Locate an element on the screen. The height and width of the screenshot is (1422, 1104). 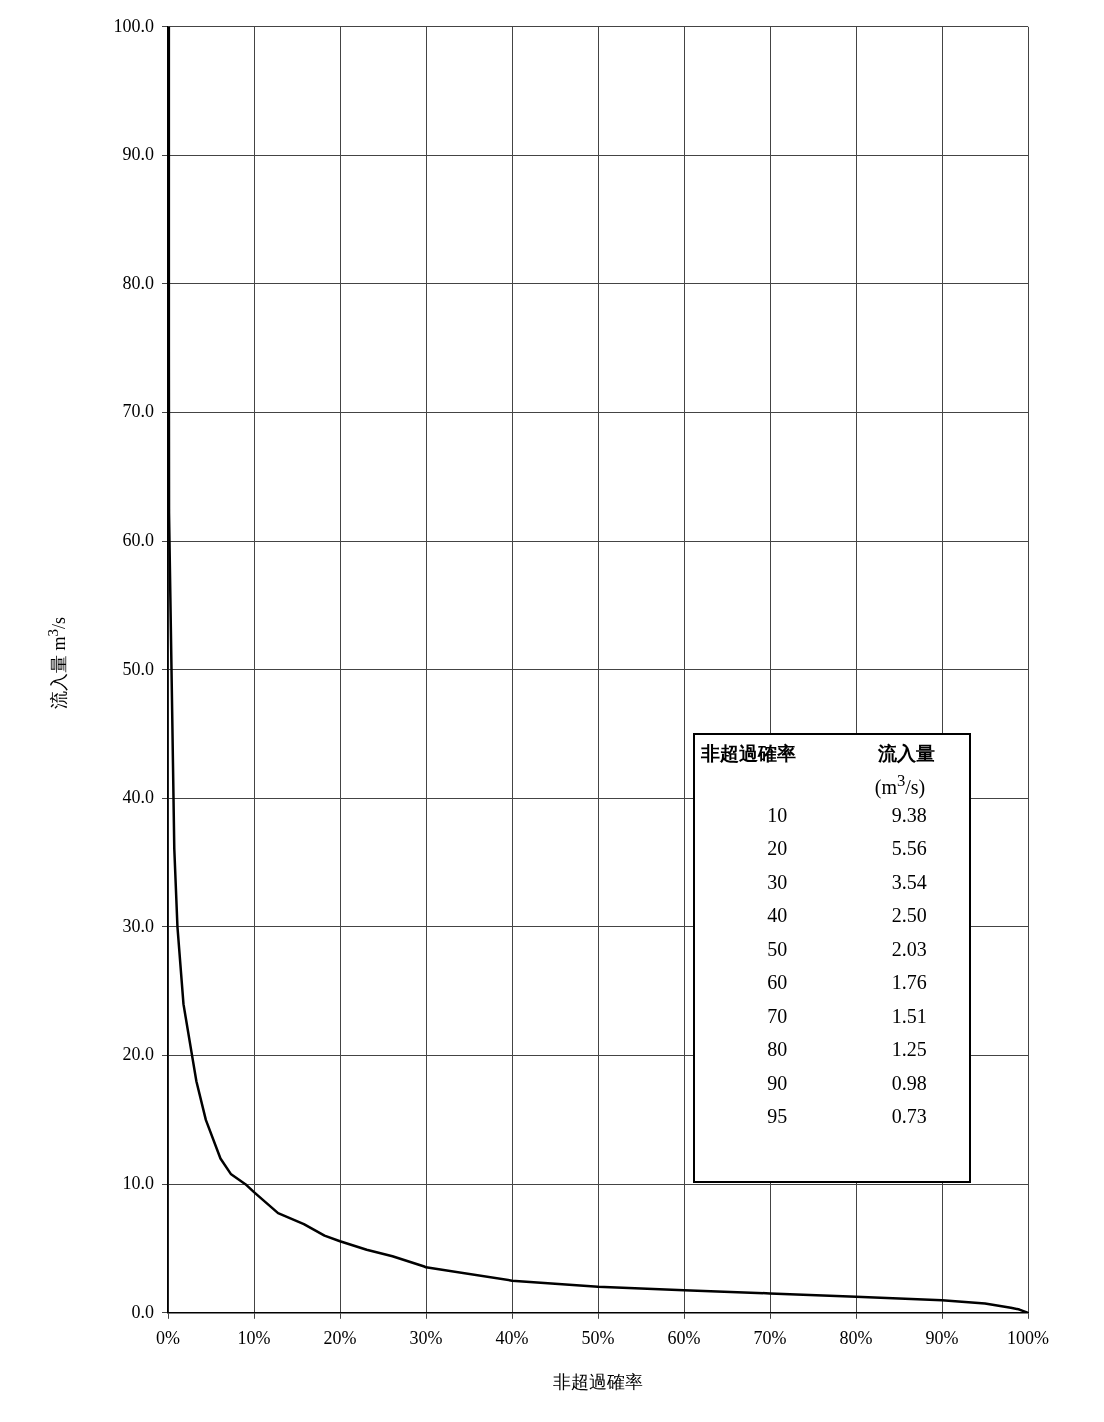
y-tick-label: 10.0 is located at coordinates (138, 1182).